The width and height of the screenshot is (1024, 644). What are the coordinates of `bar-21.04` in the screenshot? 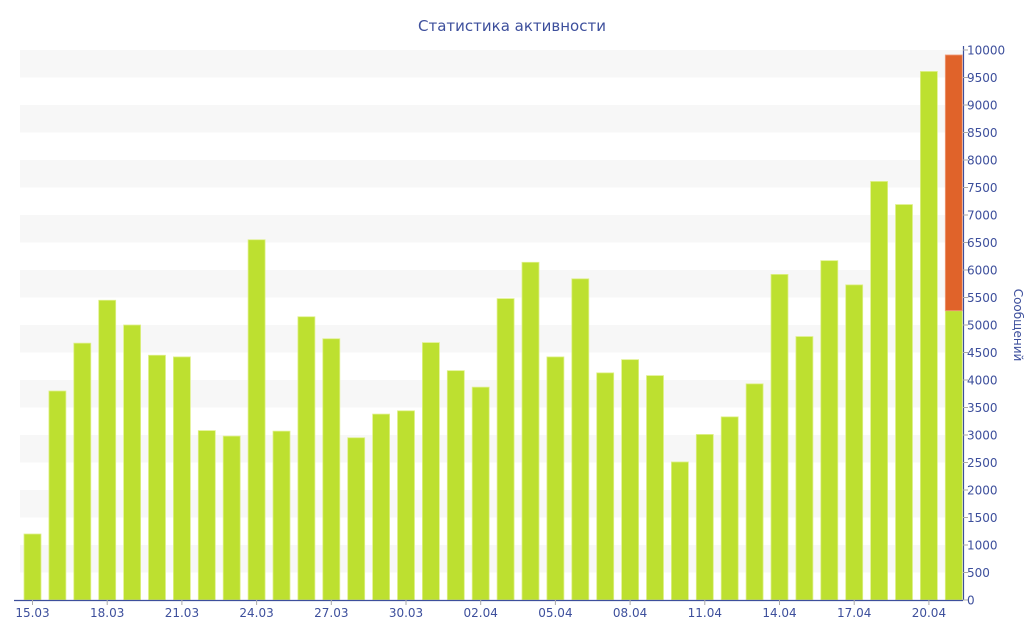 It's located at (953, 455).